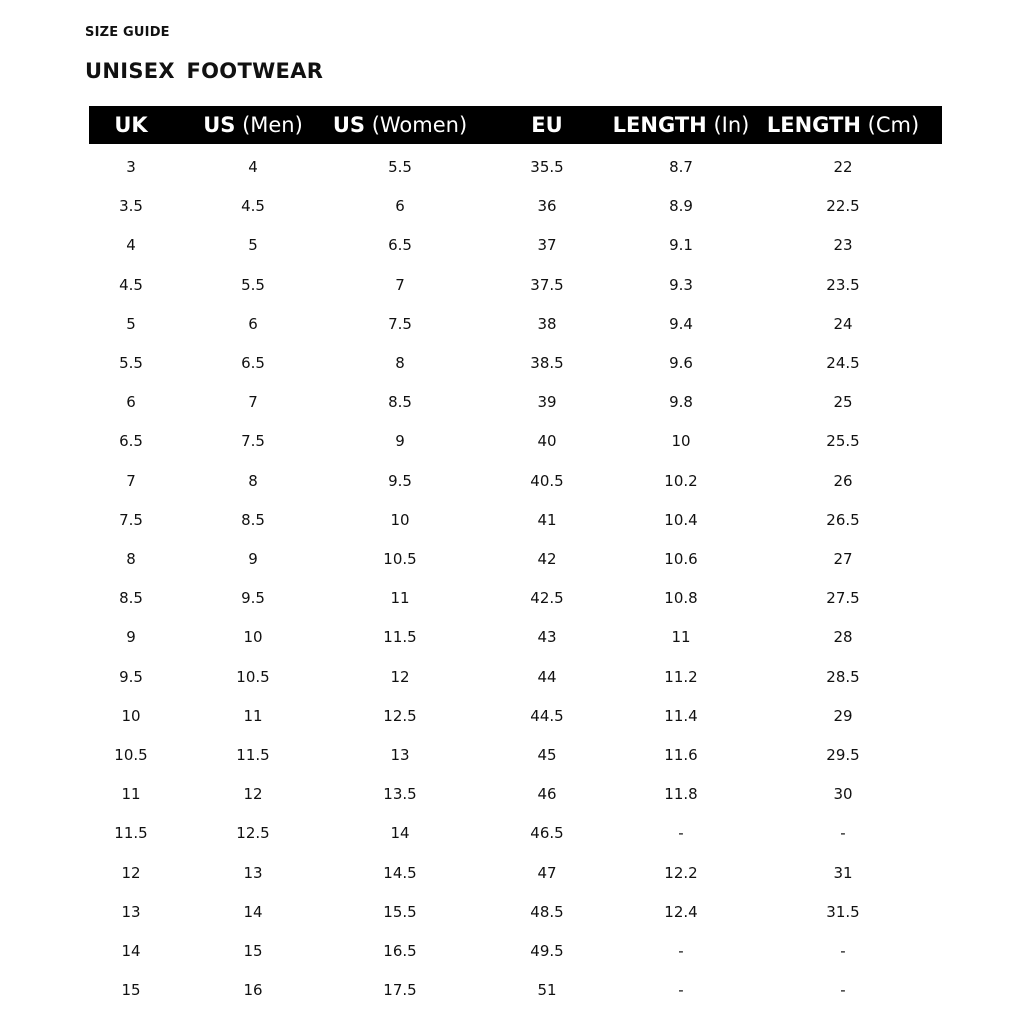 The image size is (1024, 1024). Describe the element at coordinates (515, 324) in the screenshot. I see `table-row: 5 6 7.5 38 9.4 24` at that location.